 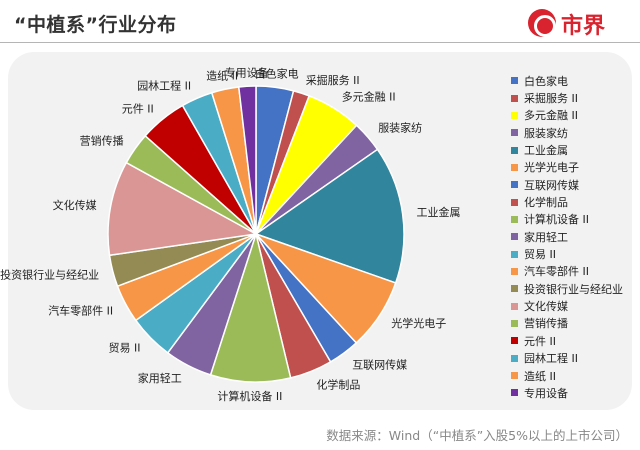 I want to click on legend-item-1: 采掘服务 II, so click(x=571, y=97).